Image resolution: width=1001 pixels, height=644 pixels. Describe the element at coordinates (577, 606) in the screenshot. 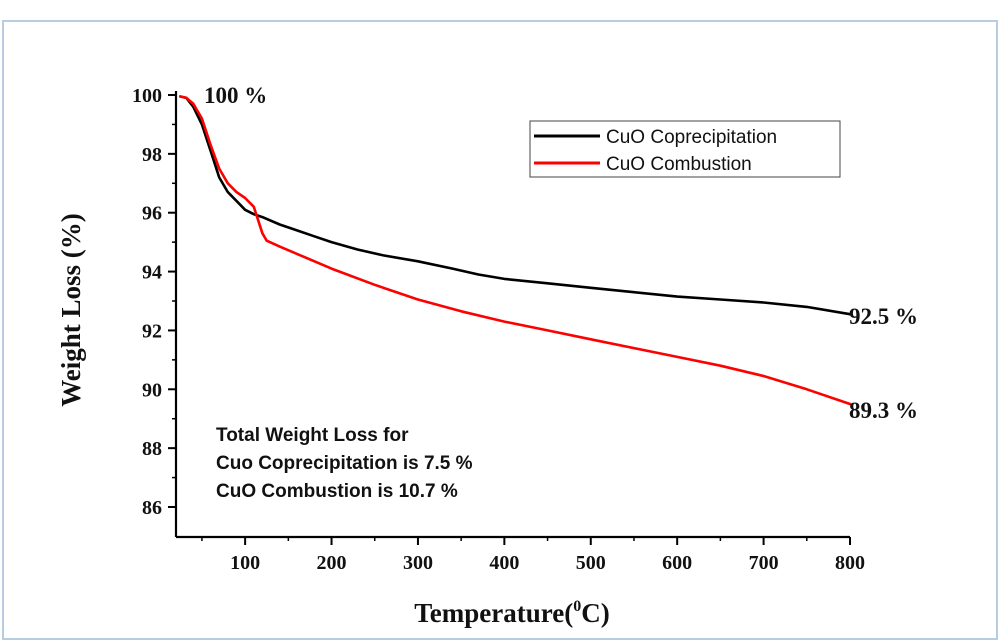

I see `x-axis-title-sup: 0` at that location.